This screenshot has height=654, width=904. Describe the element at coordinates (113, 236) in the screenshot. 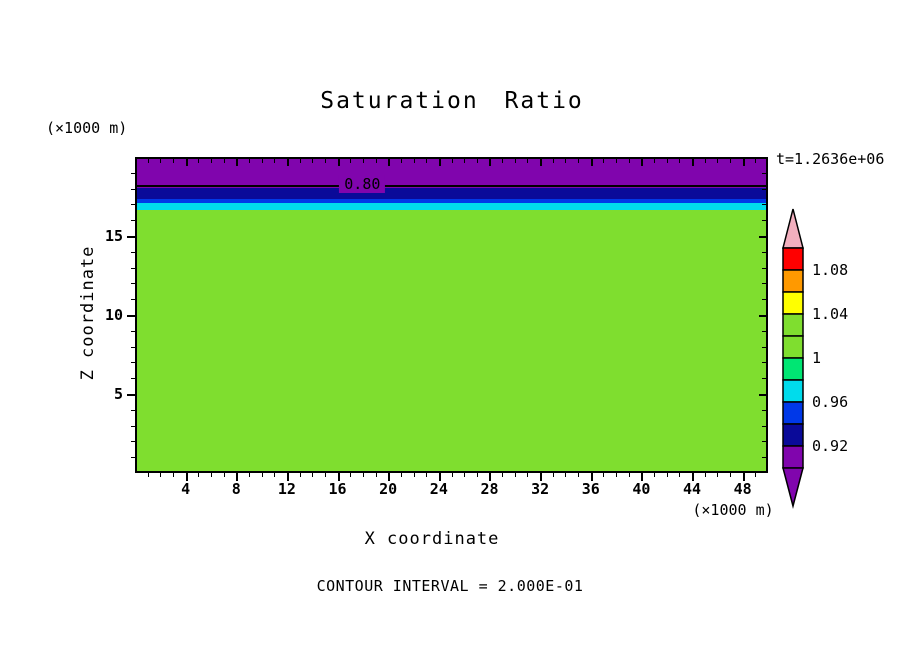

I see `y-tick-label: 15` at that location.